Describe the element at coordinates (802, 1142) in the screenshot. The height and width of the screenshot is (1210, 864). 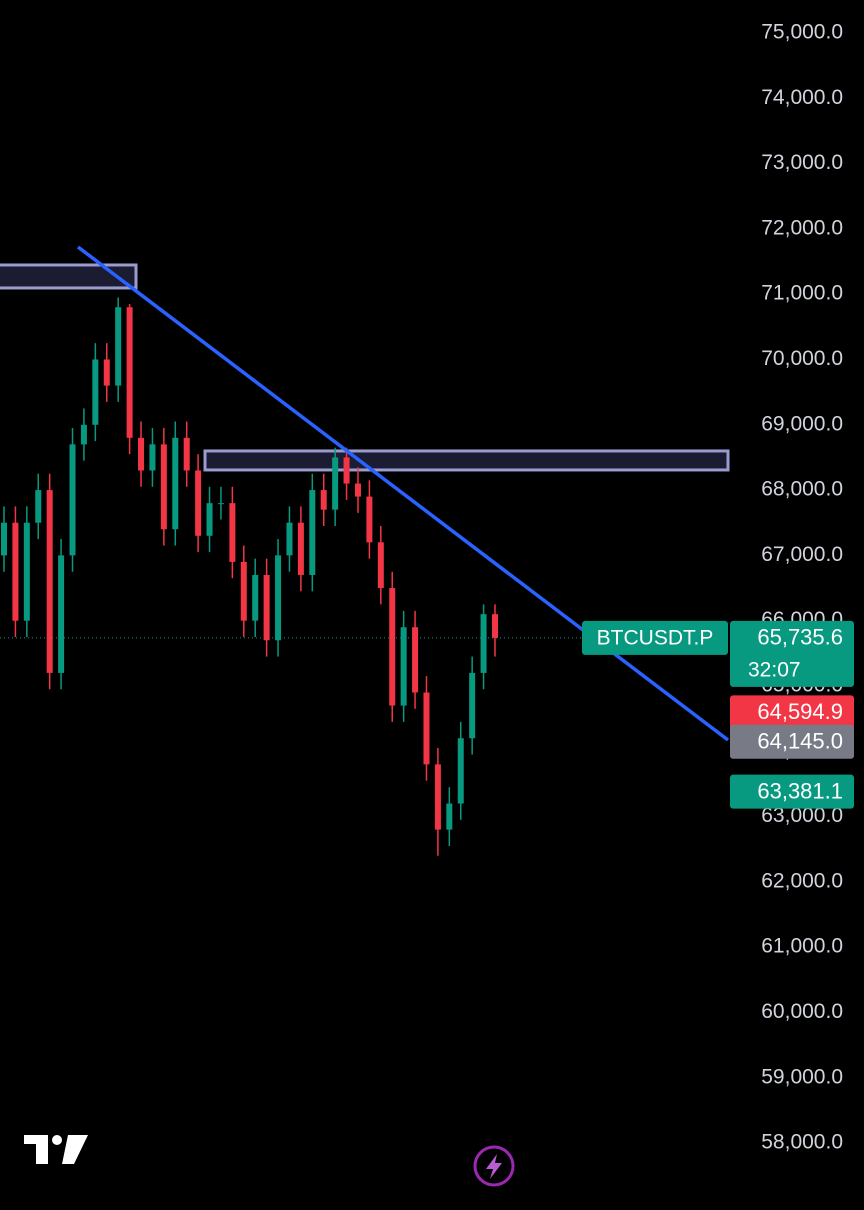
I see `y-tick-label: 58,000.0` at that location.